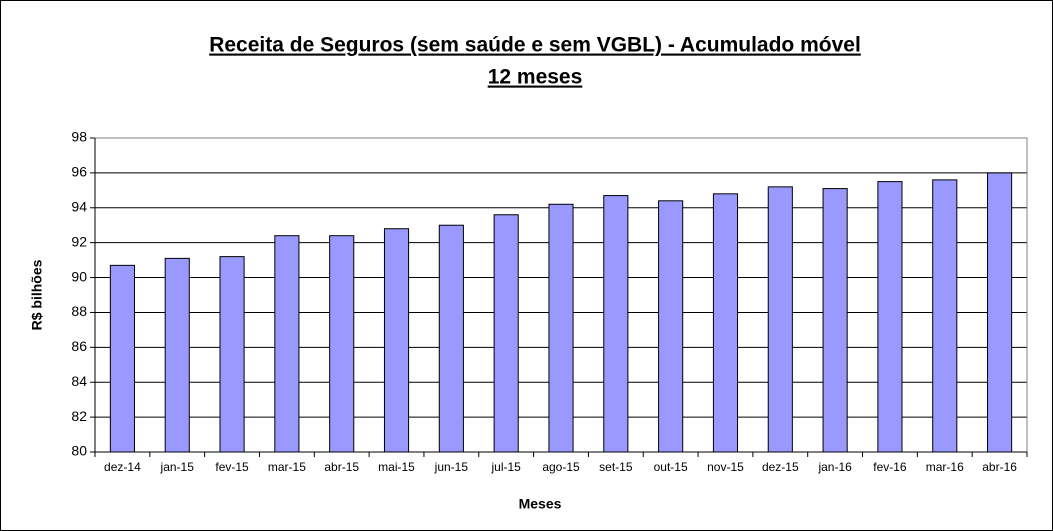 This screenshot has width=1053, height=531. I want to click on y-tick-label: 94, so click(79, 206).